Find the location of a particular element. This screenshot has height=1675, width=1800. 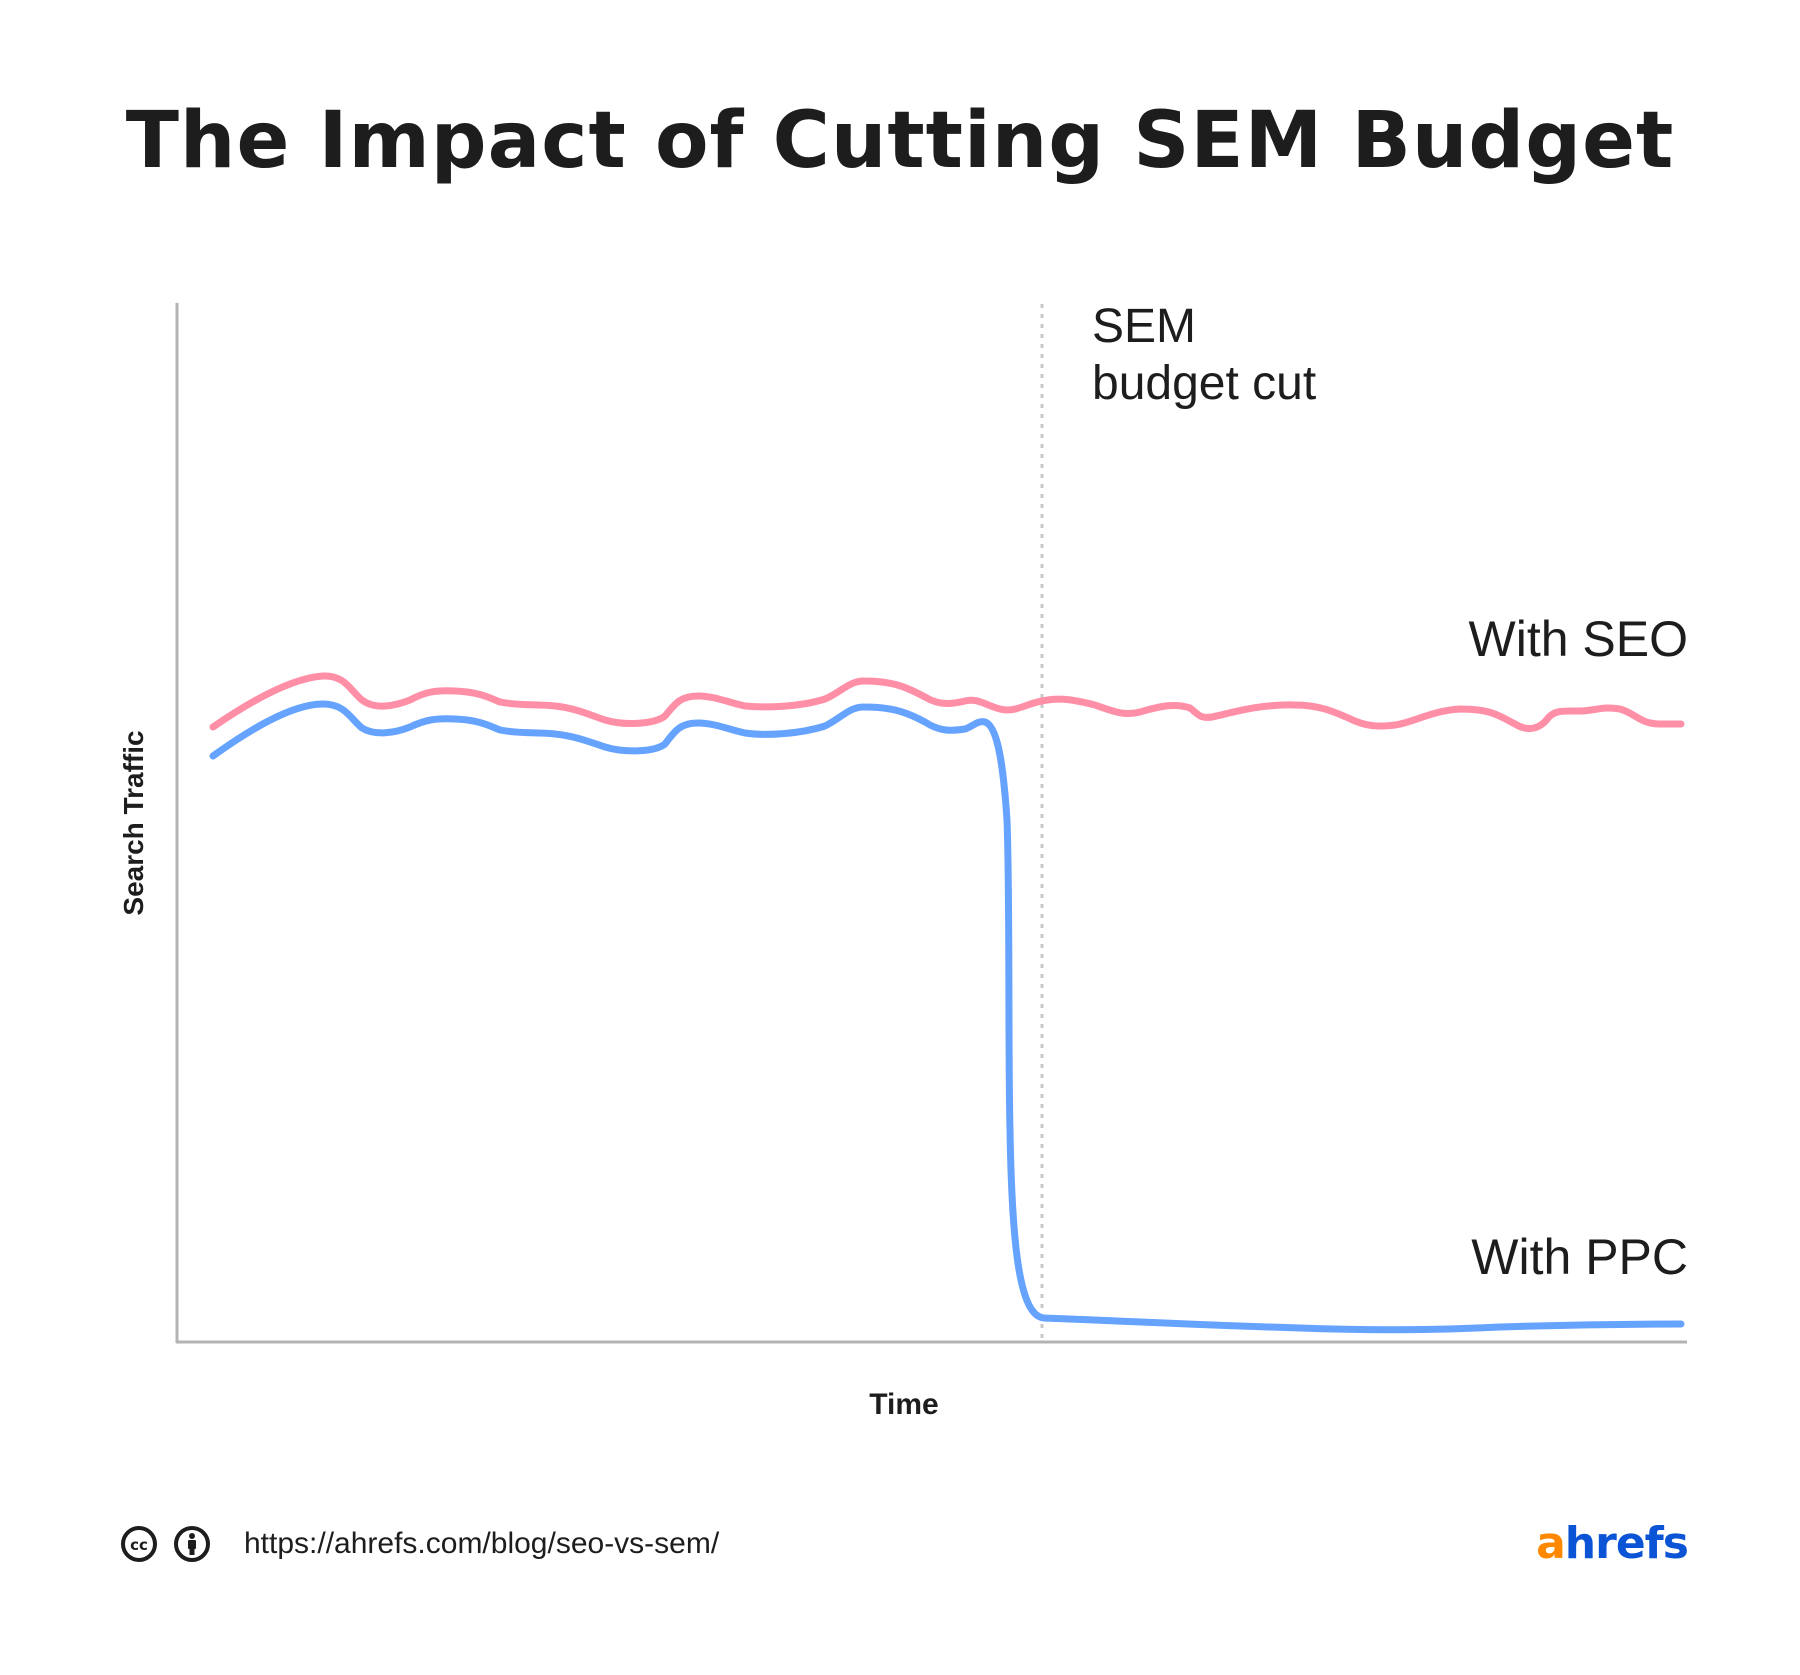

creative-commons-icon: cc is located at coordinates (139, 1544).